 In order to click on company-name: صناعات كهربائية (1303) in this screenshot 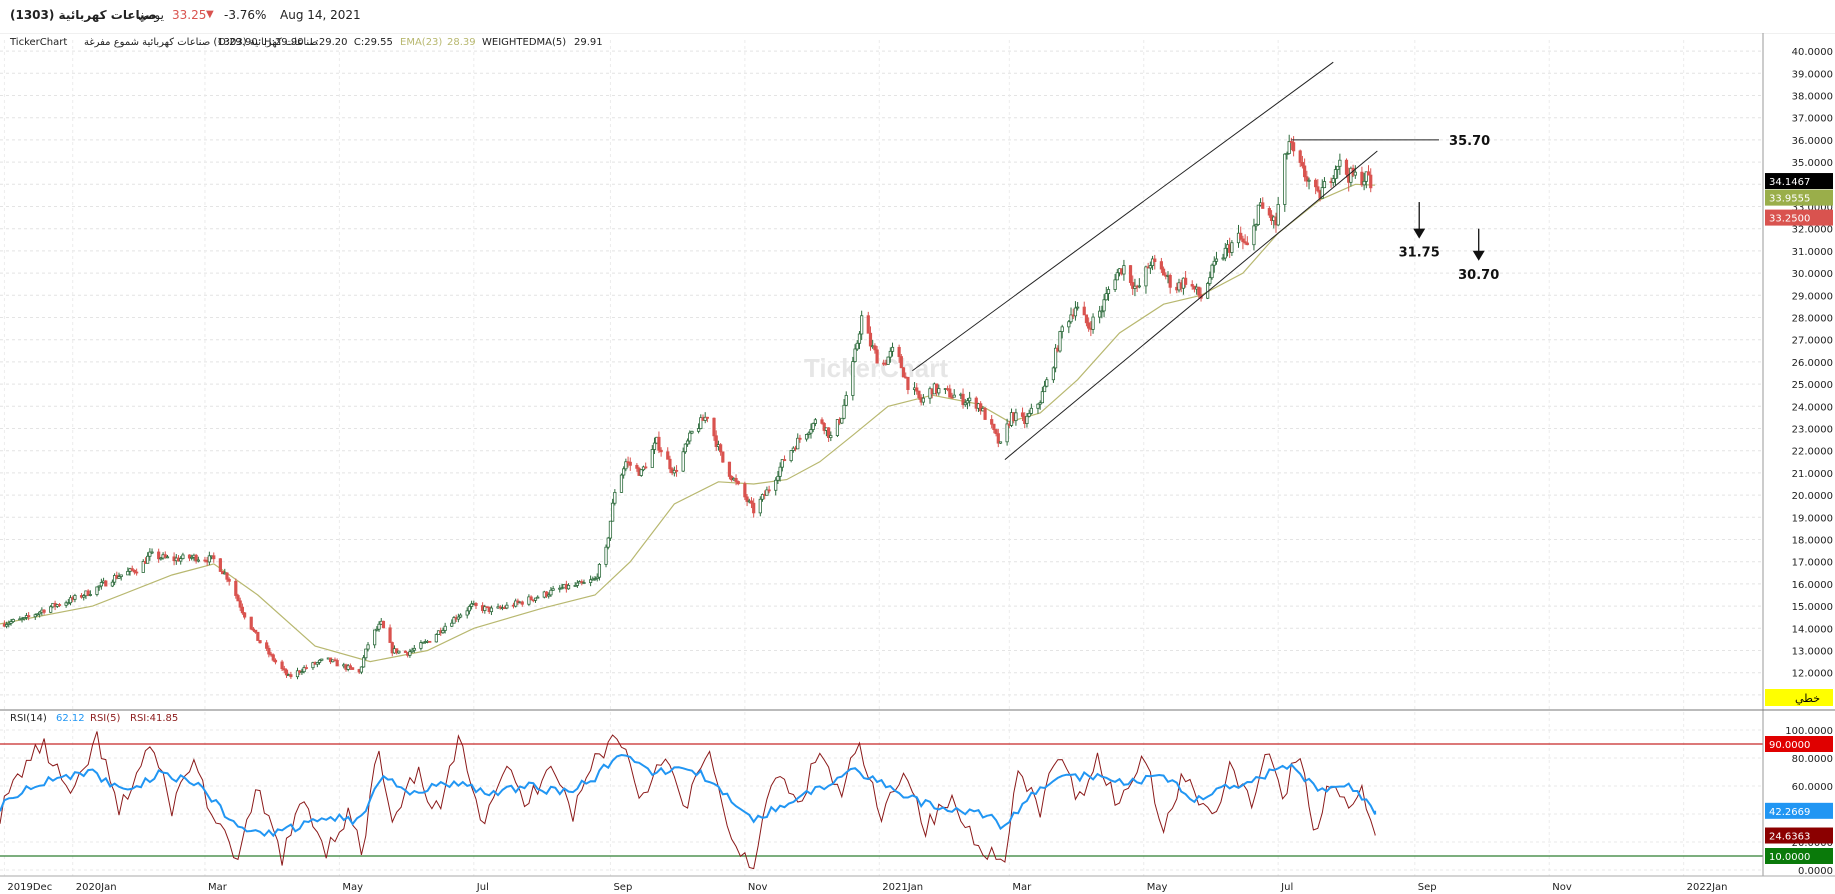, I will do `click(83, 15)`.